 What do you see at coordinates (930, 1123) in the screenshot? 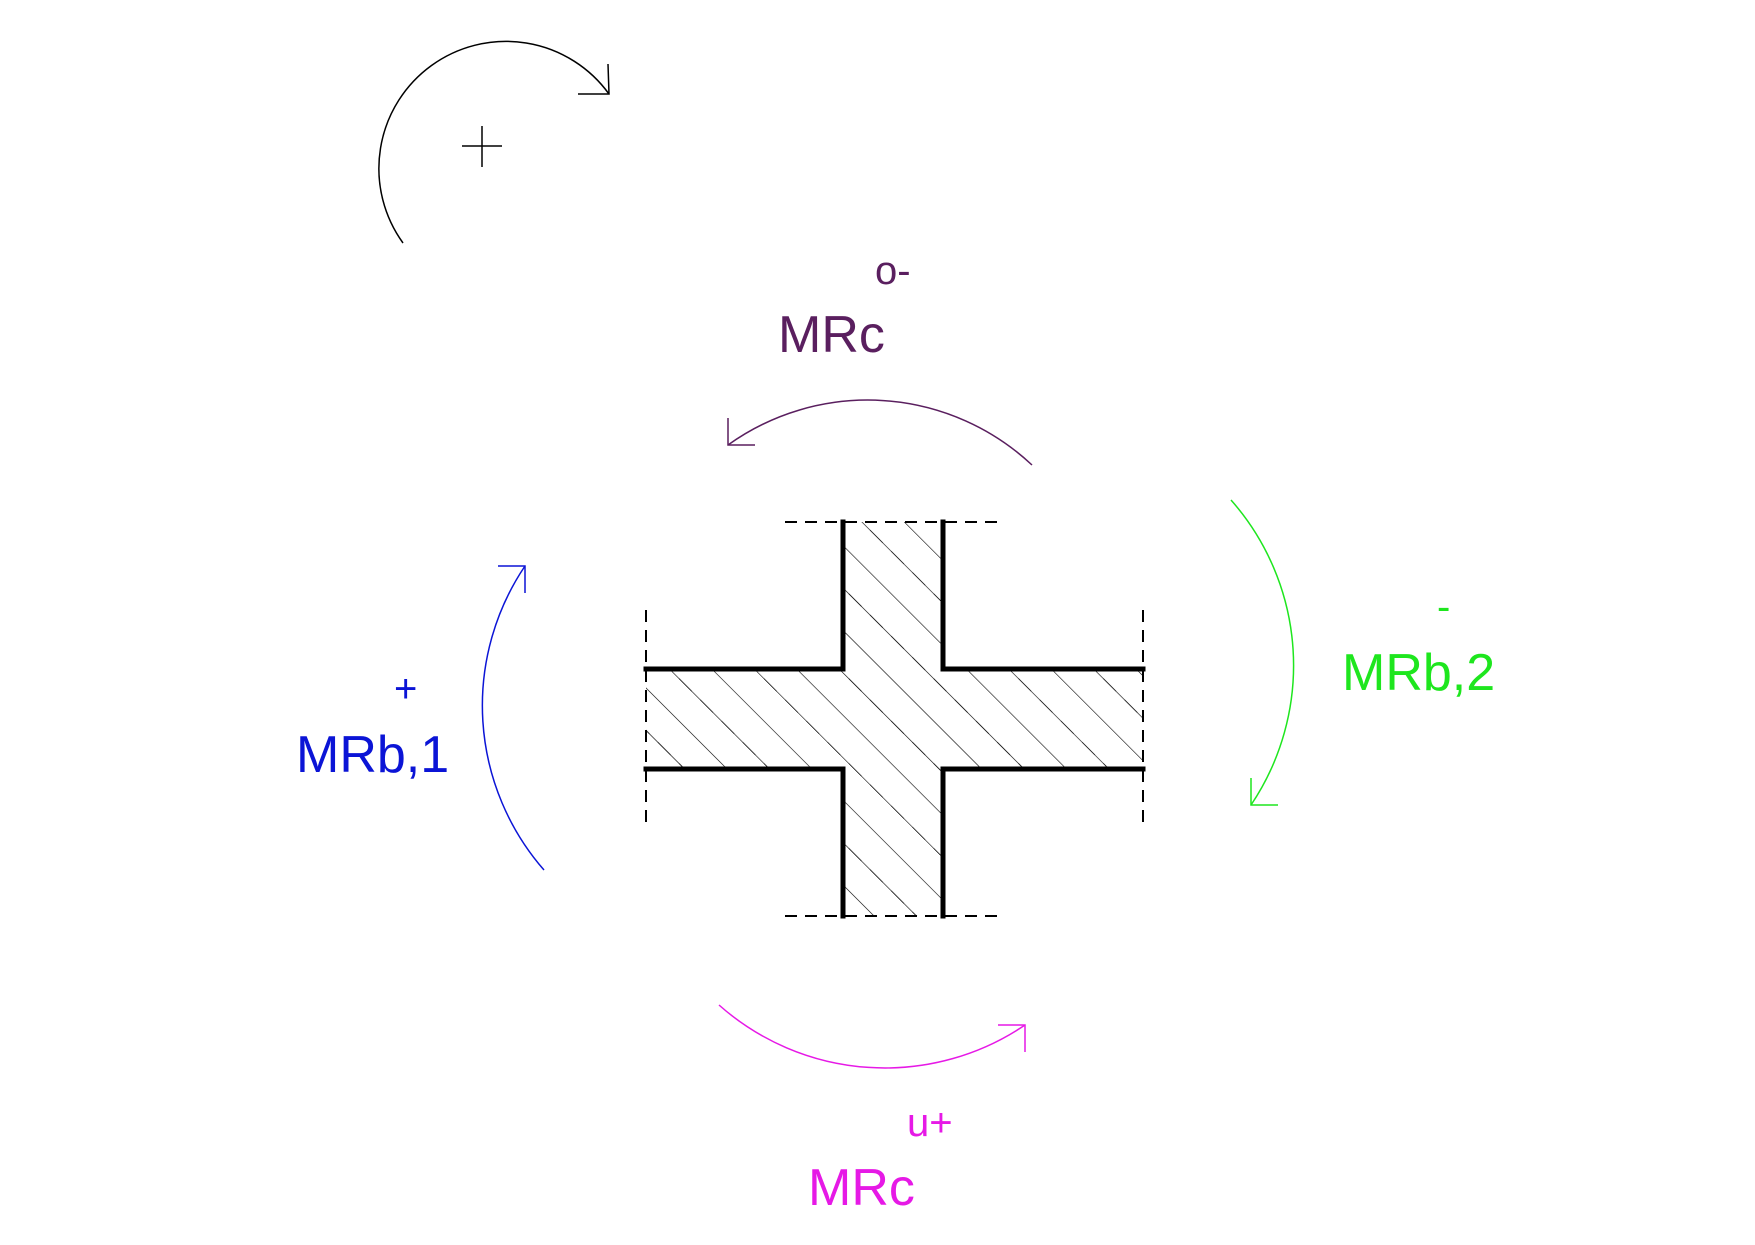
I see `label-column-bottom-superscript: u+` at bounding box center [930, 1123].